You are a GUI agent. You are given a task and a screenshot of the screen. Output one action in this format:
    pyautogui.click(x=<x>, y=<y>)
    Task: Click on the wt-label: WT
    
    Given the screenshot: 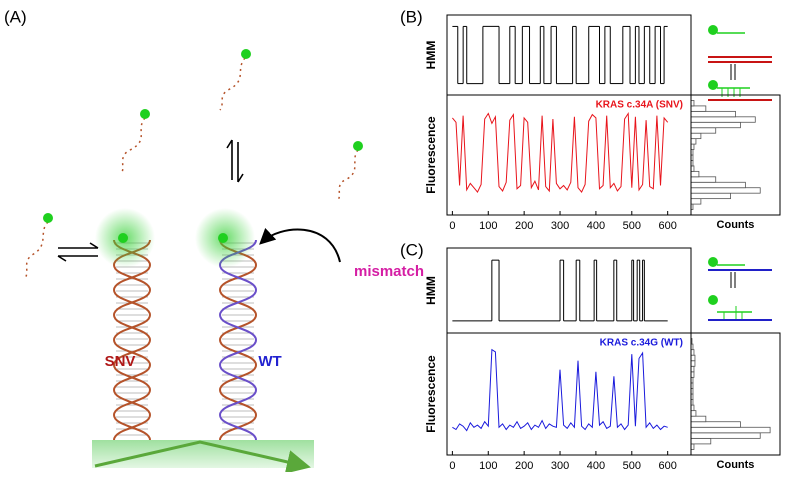 What is the action you would take?
    pyautogui.click(x=269, y=361)
    